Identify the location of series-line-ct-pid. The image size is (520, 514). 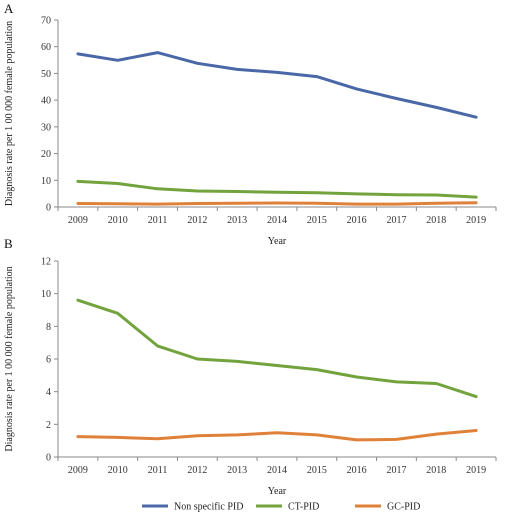
(277, 189).